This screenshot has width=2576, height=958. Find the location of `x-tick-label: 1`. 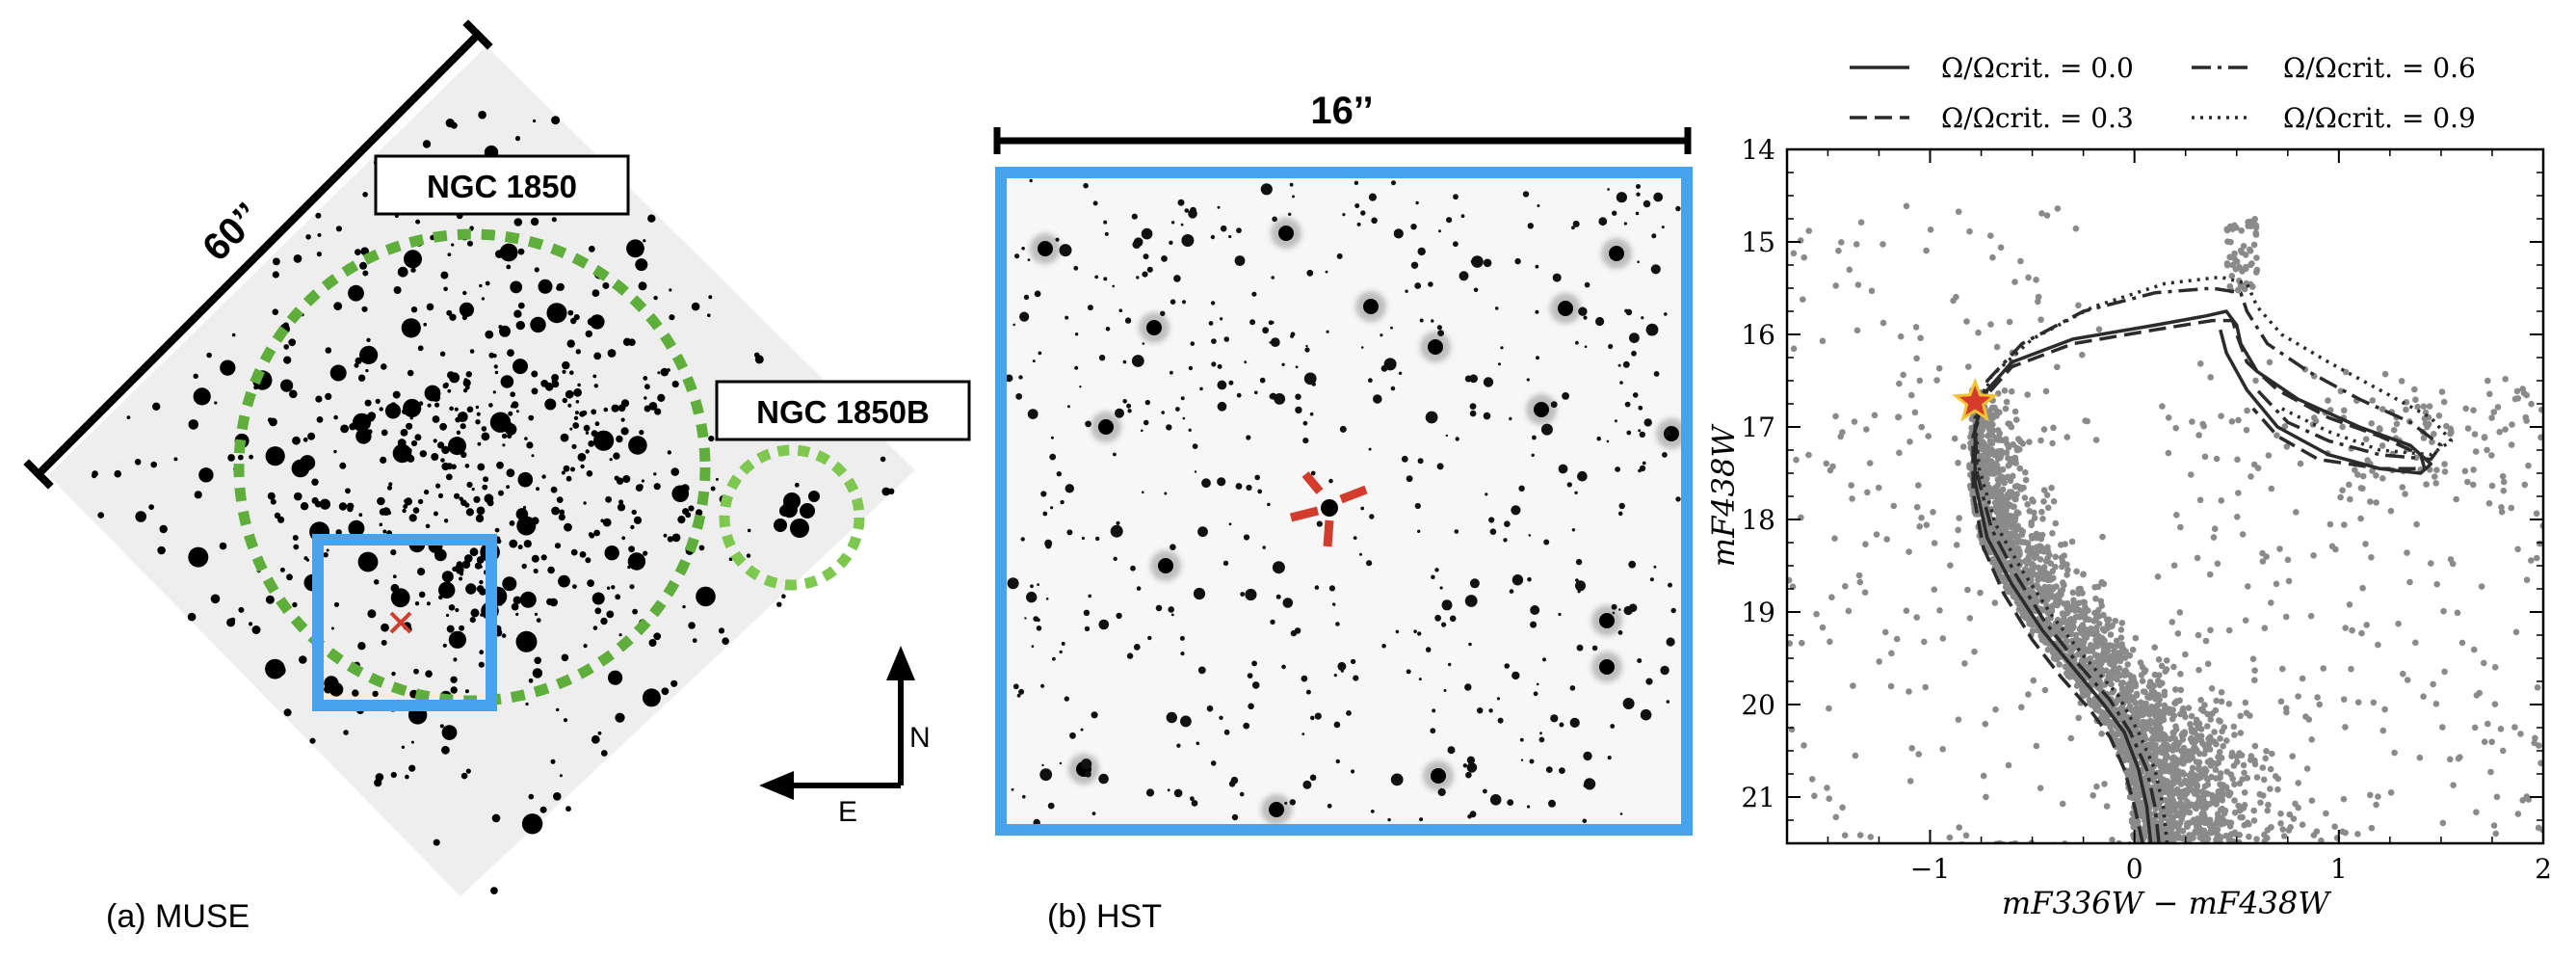

x-tick-label: 1 is located at coordinates (2339, 869).